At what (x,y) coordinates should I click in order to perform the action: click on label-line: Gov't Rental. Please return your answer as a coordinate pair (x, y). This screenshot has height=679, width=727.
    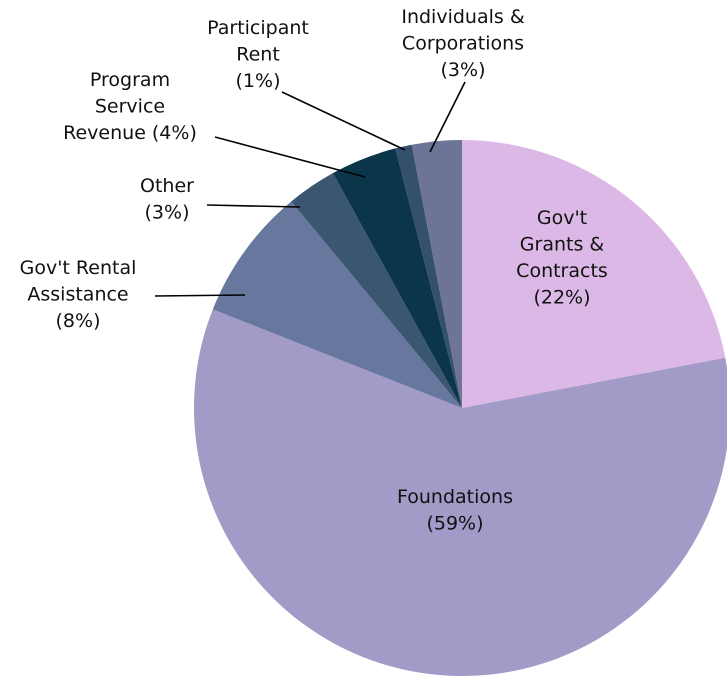
    Looking at the image, I should click on (78, 268).